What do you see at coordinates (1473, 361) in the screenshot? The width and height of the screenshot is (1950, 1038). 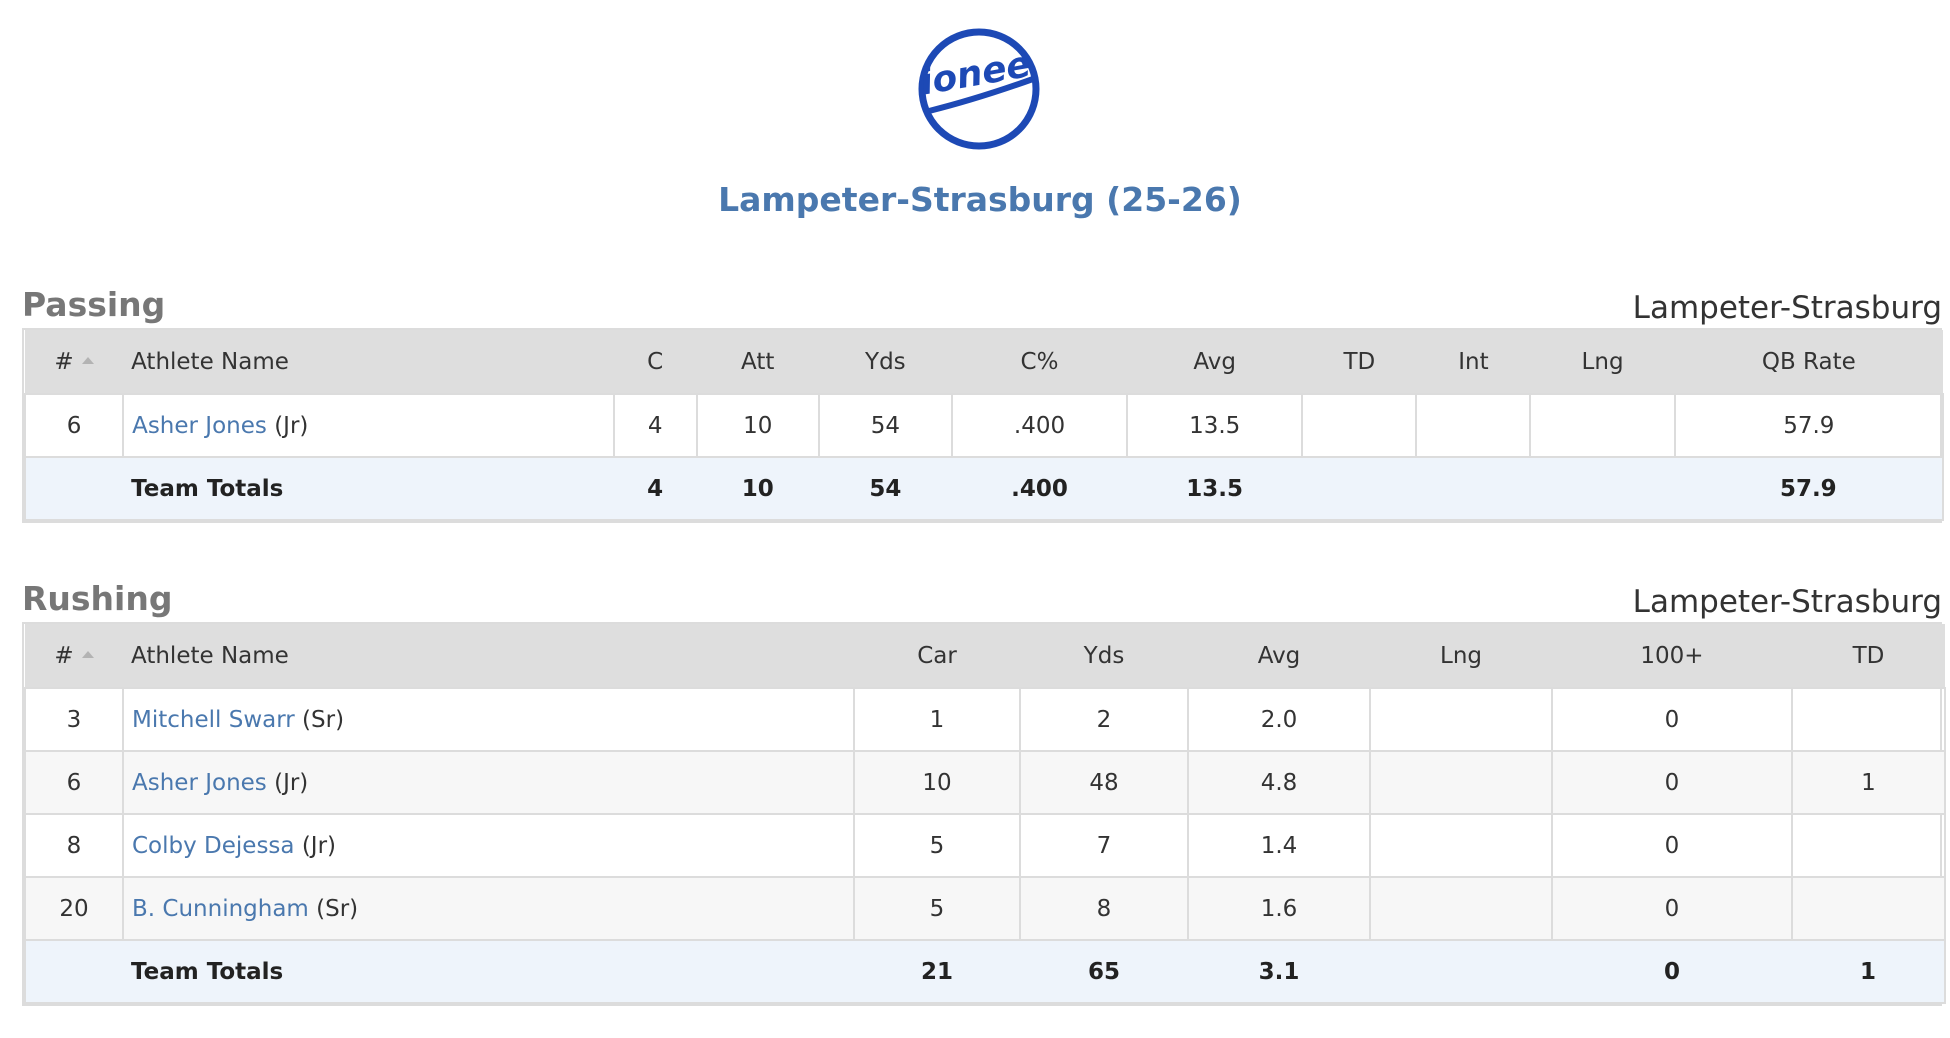 I see `column-header-int: Int` at bounding box center [1473, 361].